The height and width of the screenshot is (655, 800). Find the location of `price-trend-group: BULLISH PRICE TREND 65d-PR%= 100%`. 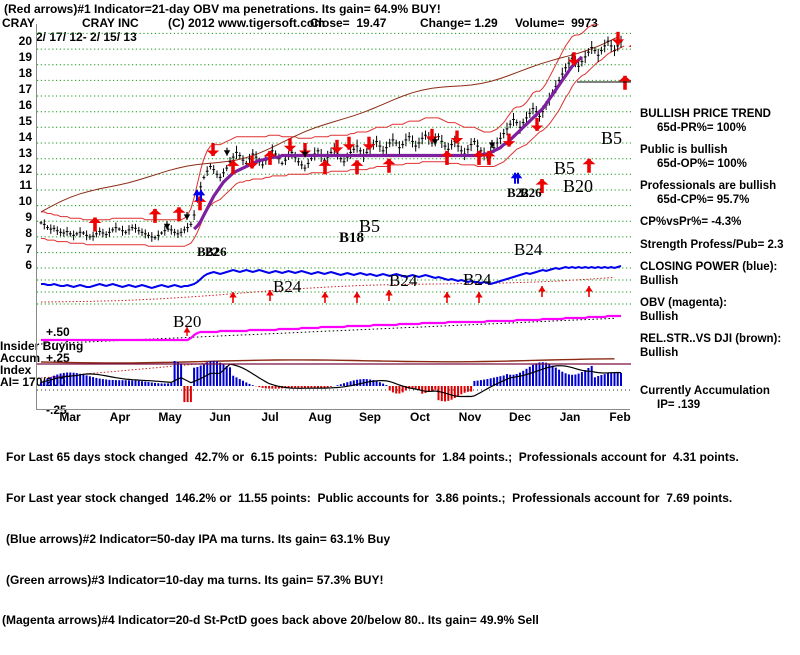

price-trend-group: BULLISH PRICE TREND 65d-PR%= 100% is located at coordinates (719, 121).